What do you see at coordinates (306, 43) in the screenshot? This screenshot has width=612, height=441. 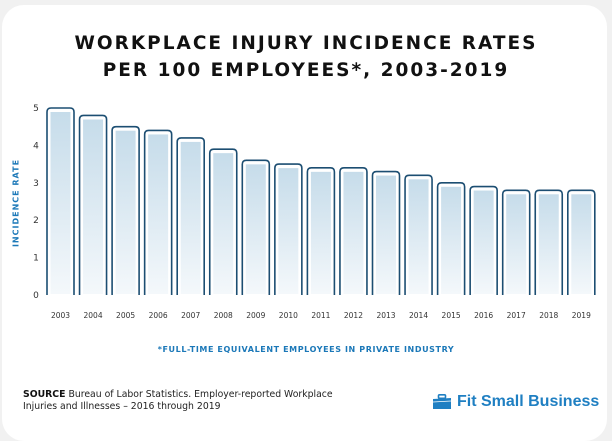 I see `chart-title-line-1: WORKPLACE INJURY INCIDENCE RATES` at bounding box center [306, 43].